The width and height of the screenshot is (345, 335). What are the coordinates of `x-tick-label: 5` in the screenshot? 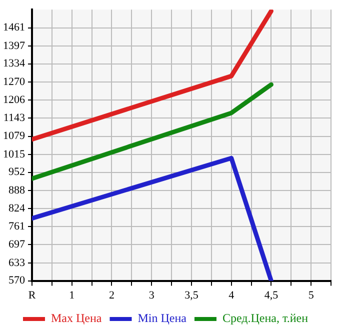 It's located at (311, 295).